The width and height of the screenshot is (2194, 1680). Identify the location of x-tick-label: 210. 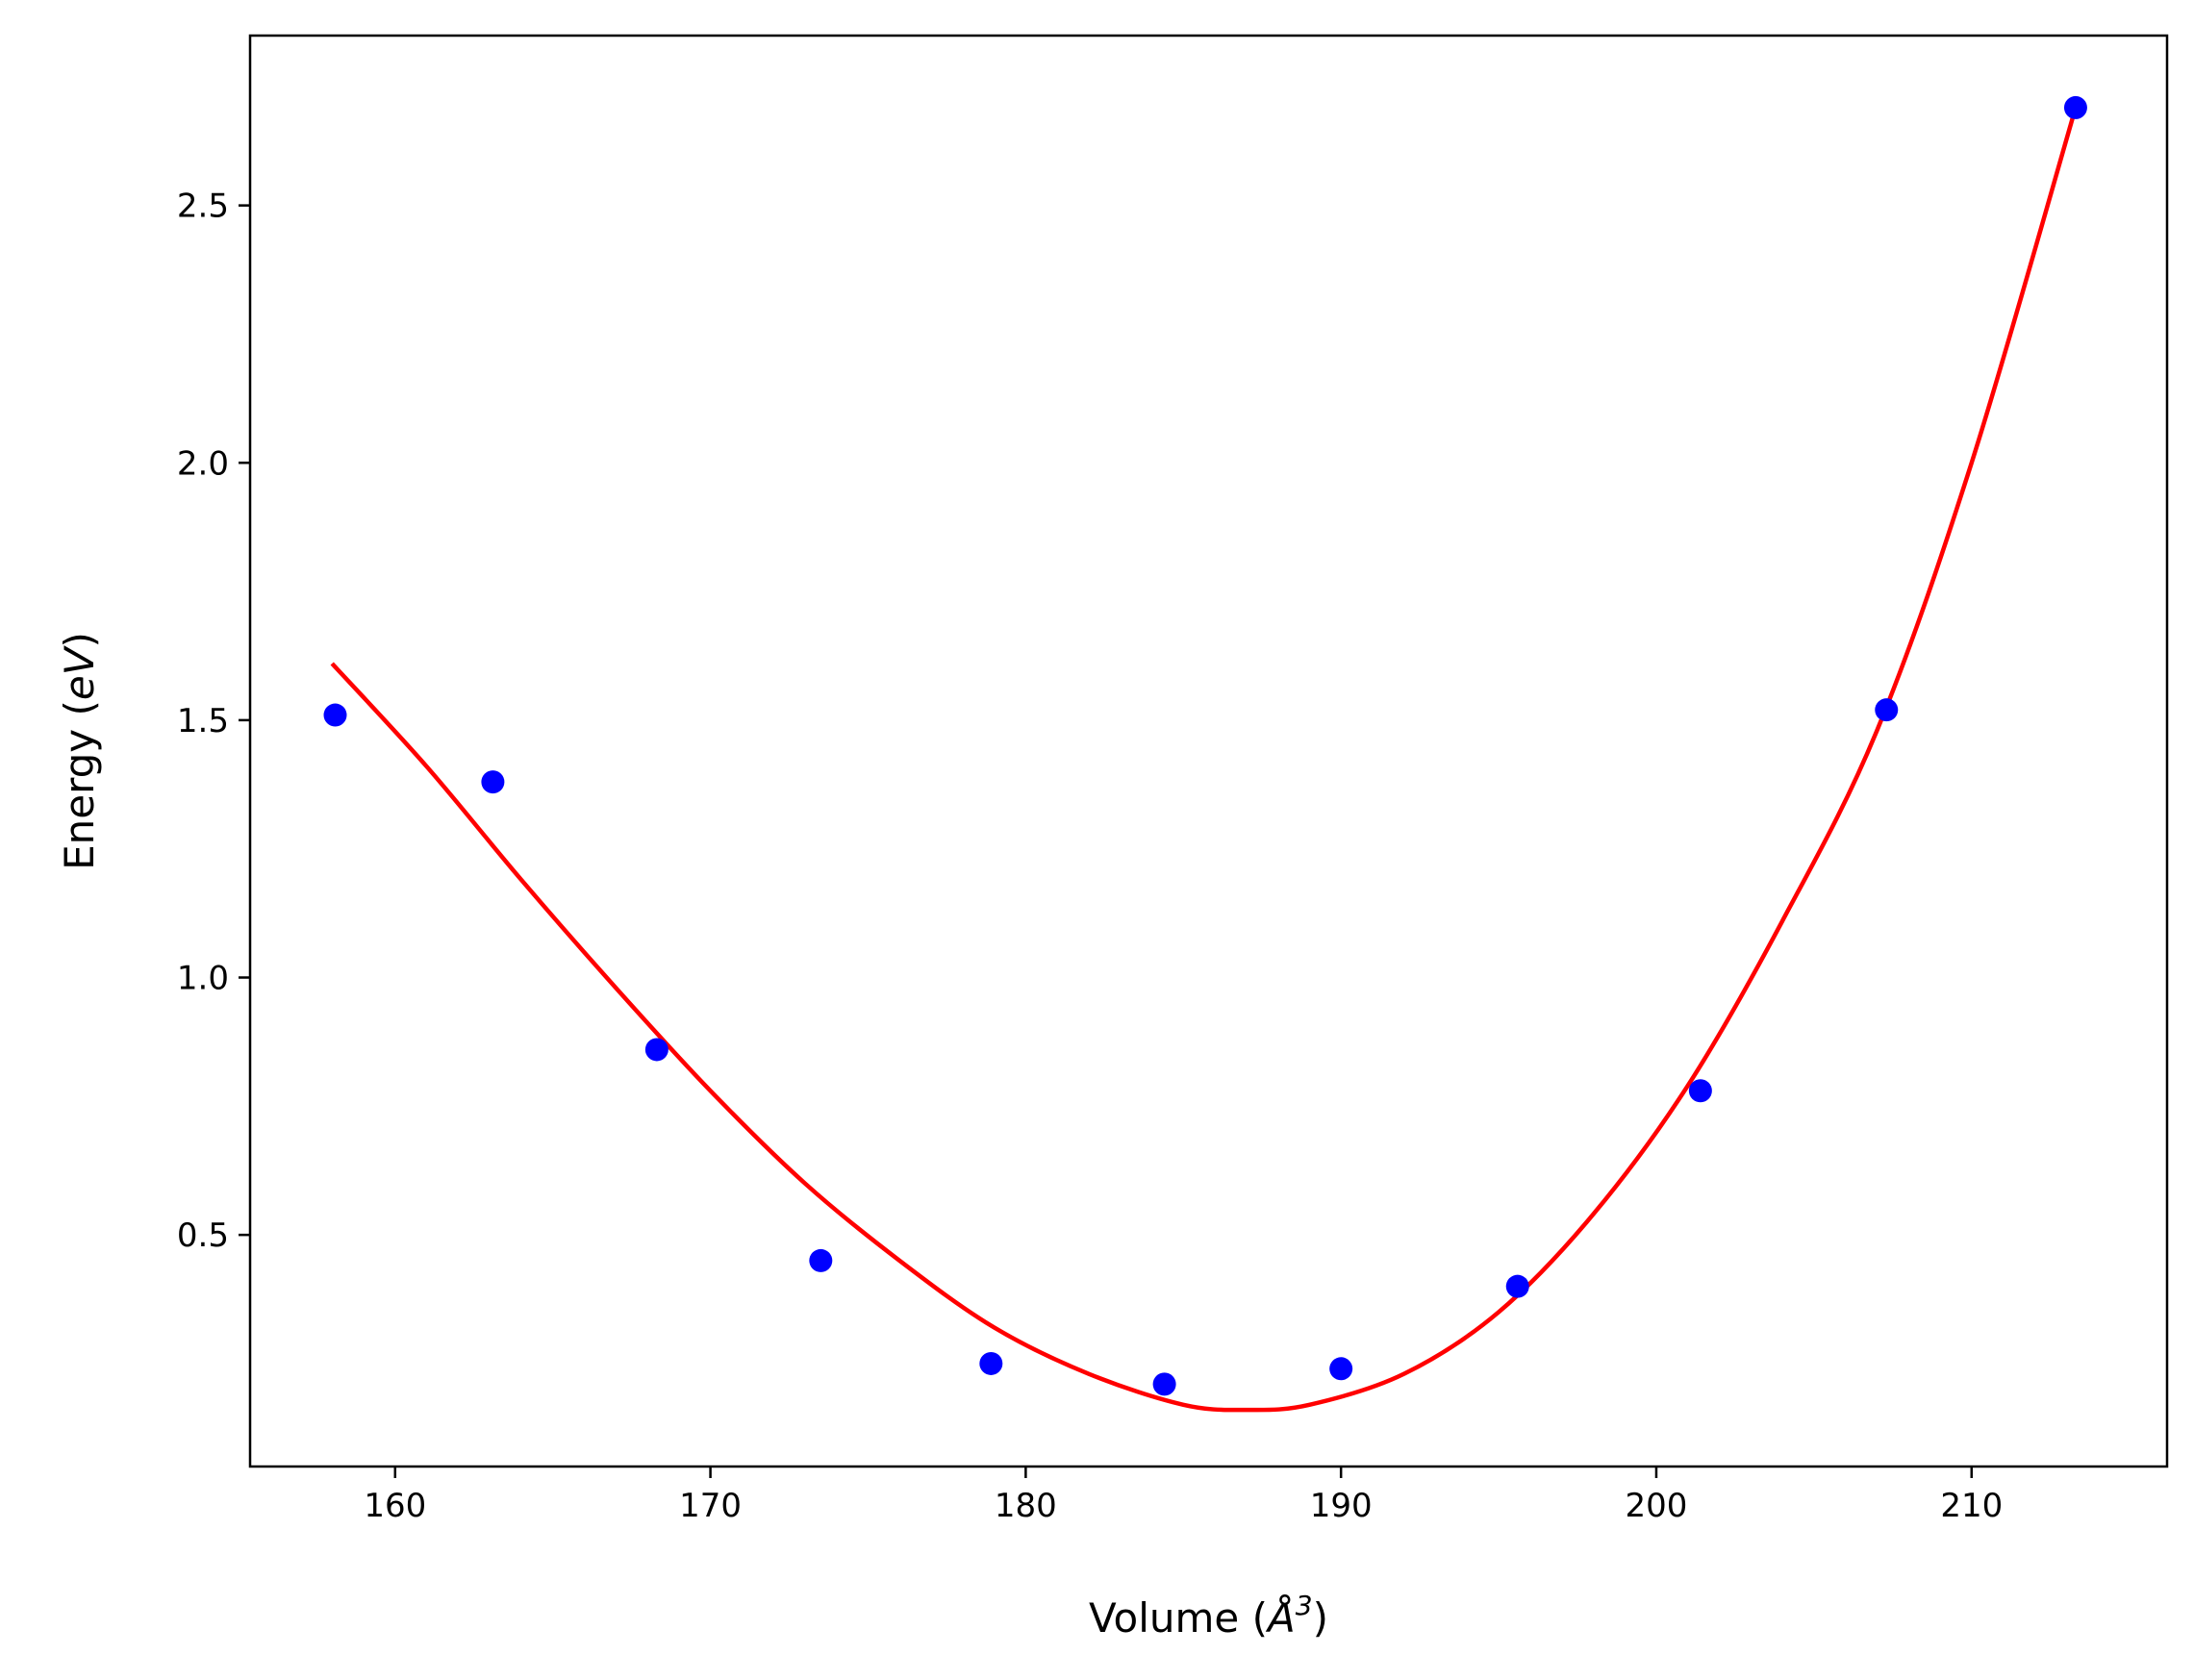
(1971, 1506).